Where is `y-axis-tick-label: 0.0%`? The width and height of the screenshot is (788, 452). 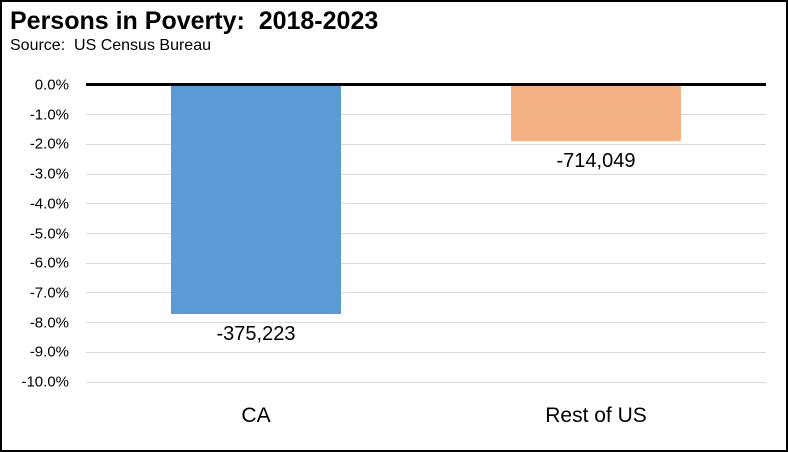 y-axis-tick-label: 0.0% is located at coordinates (51, 85).